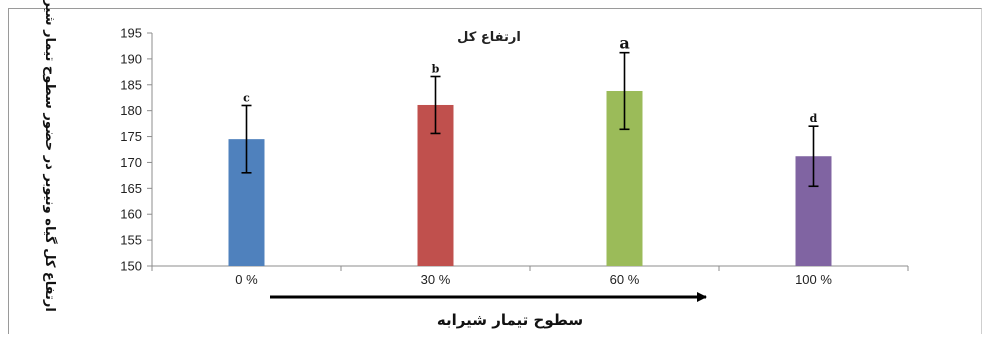 Image resolution: width=987 pixels, height=339 pixels. I want to click on chart-title: ارتفاع کل, so click(489, 37).